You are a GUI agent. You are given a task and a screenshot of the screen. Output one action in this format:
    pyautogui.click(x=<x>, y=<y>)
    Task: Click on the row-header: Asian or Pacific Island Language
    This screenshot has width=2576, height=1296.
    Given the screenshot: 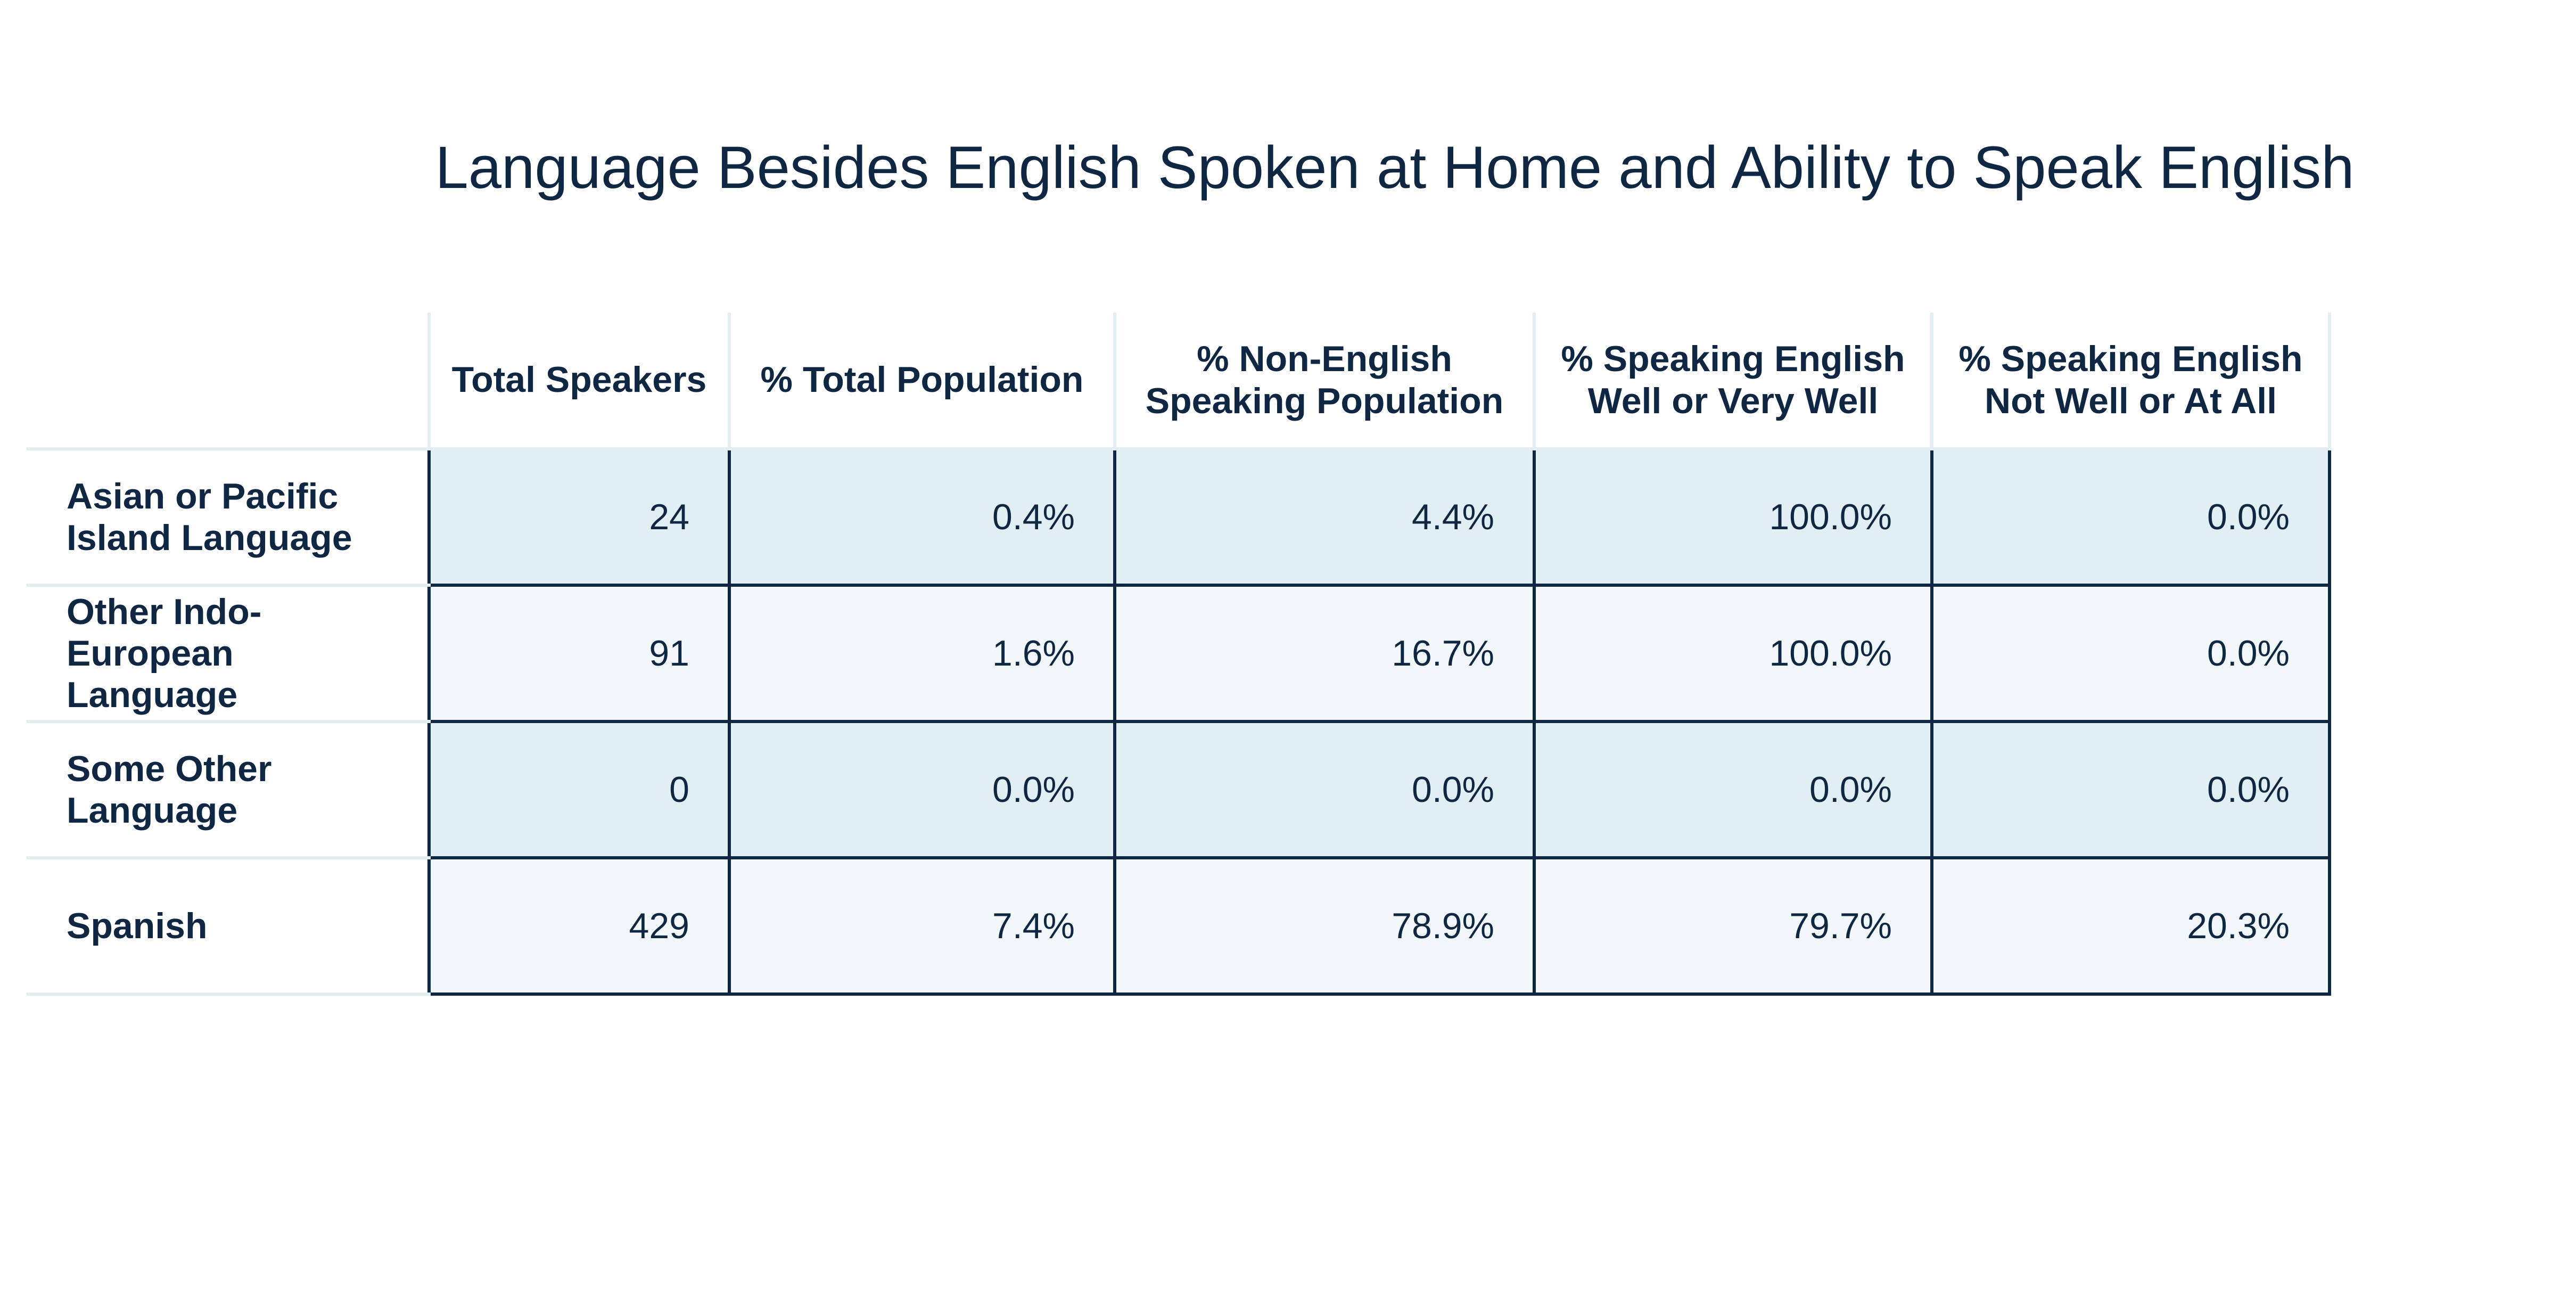 What is the action you would take?
    pyautogui.click(x=228, y=518)
    